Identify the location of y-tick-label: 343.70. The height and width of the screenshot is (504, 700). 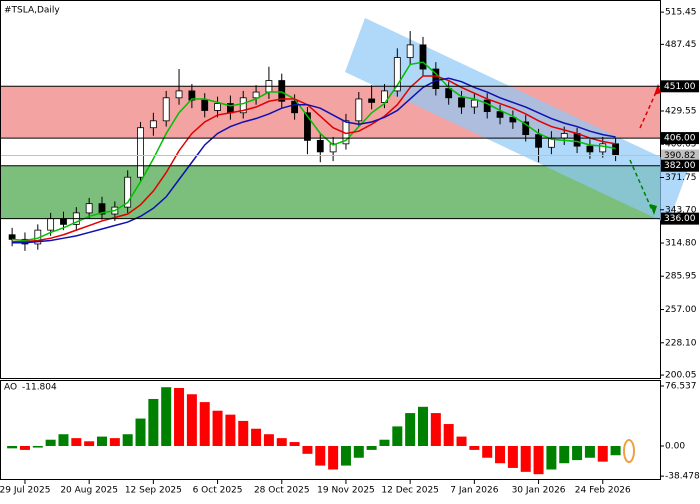
(681, 210).